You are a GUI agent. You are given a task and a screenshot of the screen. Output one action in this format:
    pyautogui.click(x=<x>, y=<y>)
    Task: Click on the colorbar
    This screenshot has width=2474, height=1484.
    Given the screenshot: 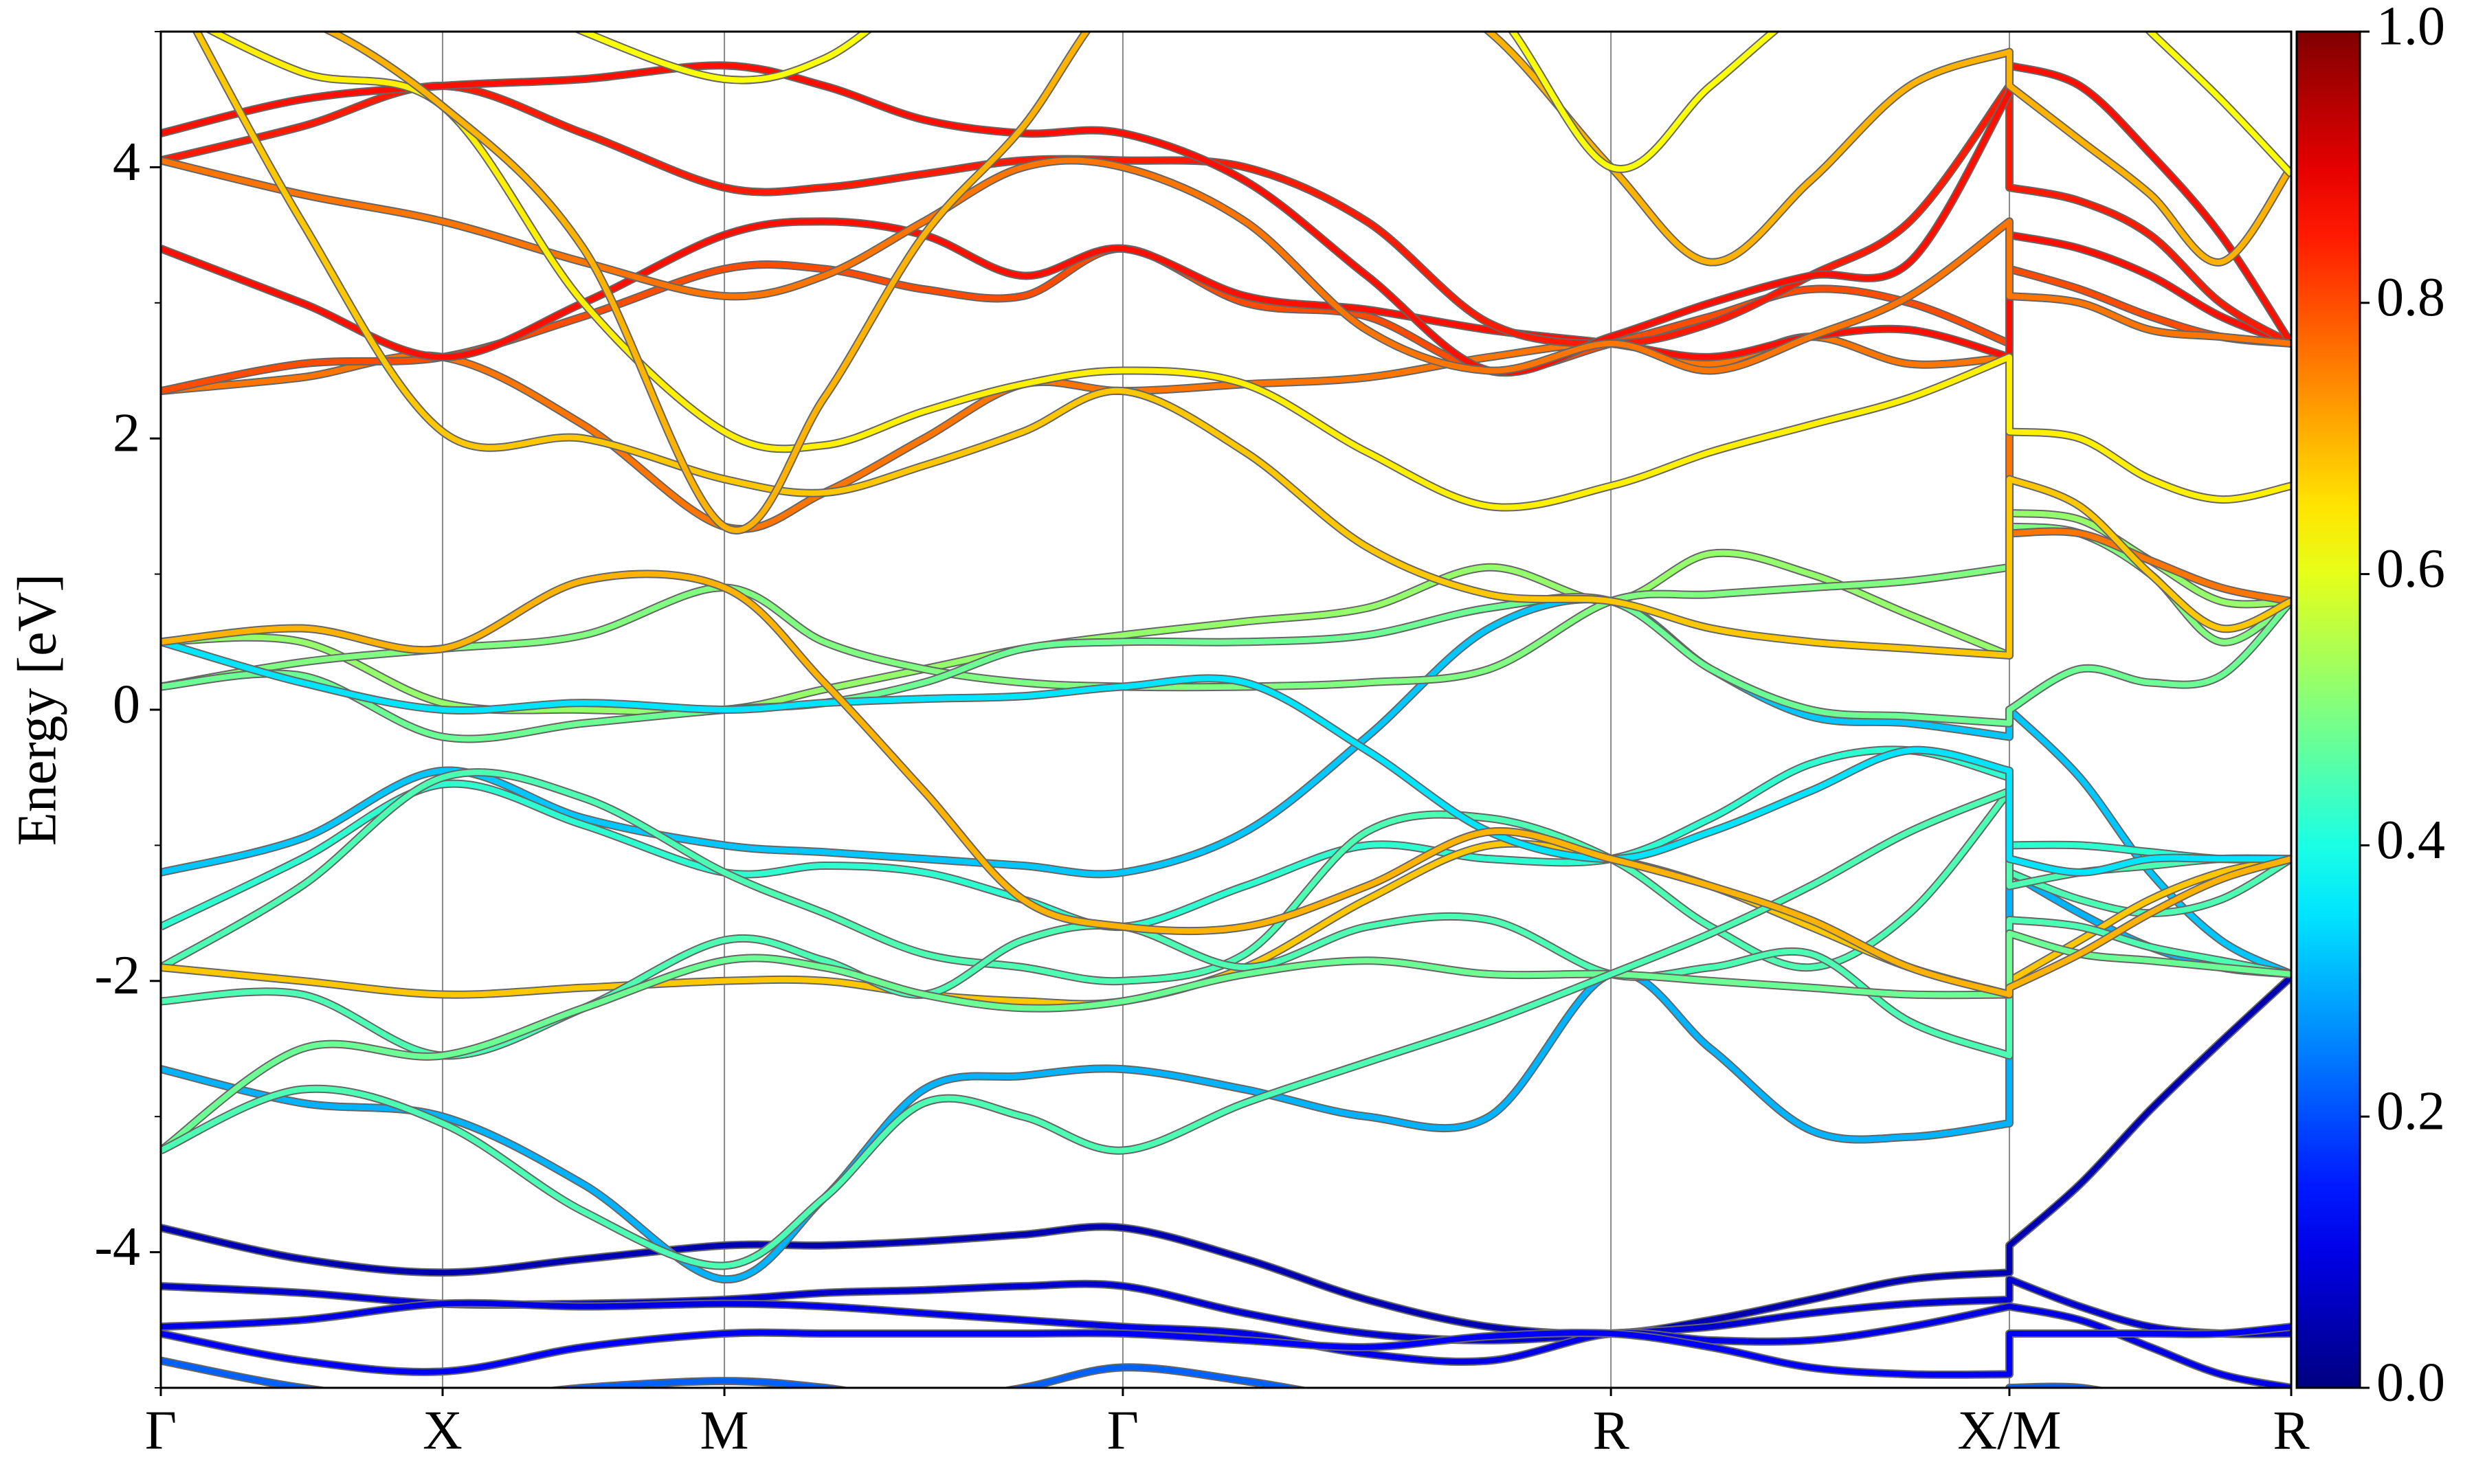 What is the action you would take?
    pyautogui.click(x=2328, y=709)
    